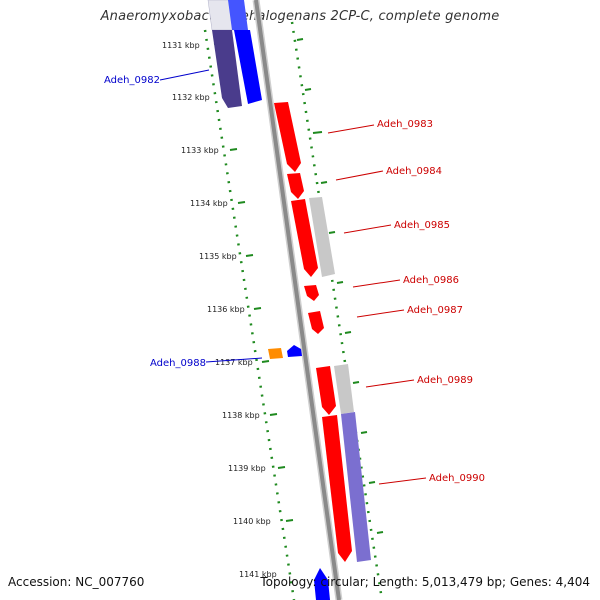 This screenshot has height=600, width=600. Describe the element at coordinates (275, 353) in the screenshot. I see `gene-feature-adeh0988-orange` at that location.